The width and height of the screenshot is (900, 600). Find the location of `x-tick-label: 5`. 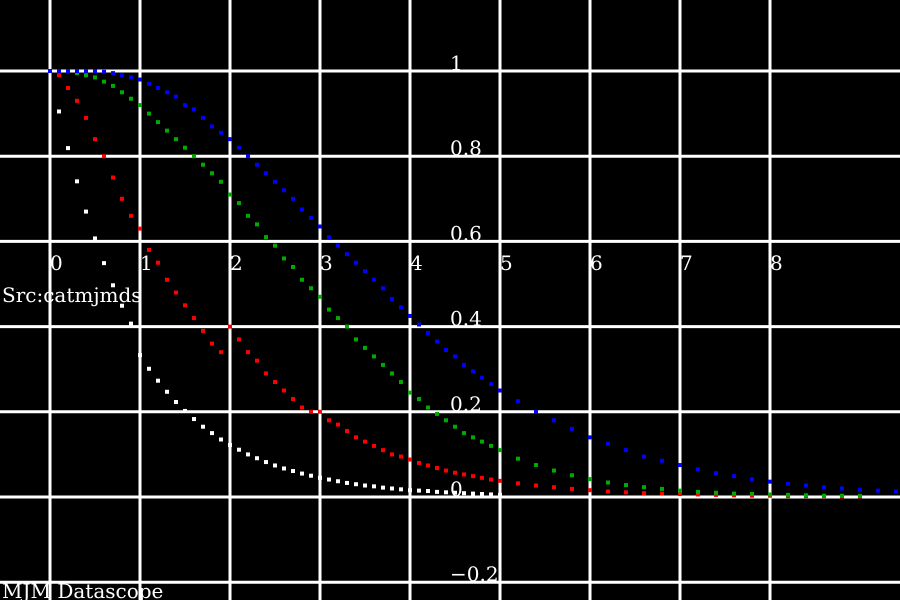

x-tick-label: 5 is located at coordinates (506, 263).